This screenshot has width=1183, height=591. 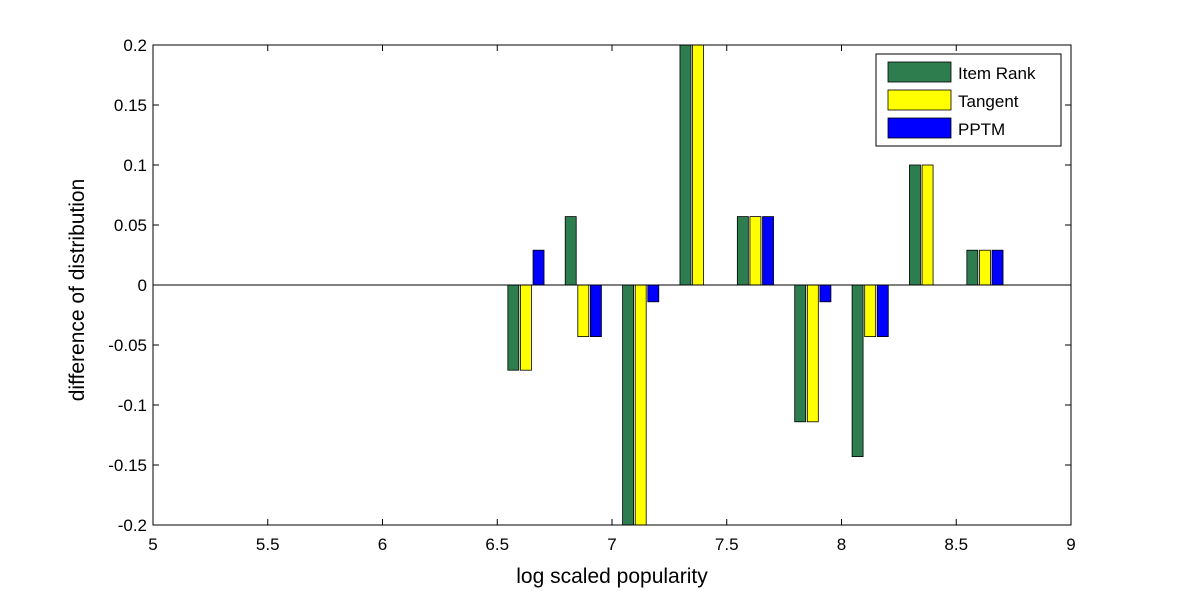 I want to click on x-tick-label: 7.5, so click(x=727, y=544).